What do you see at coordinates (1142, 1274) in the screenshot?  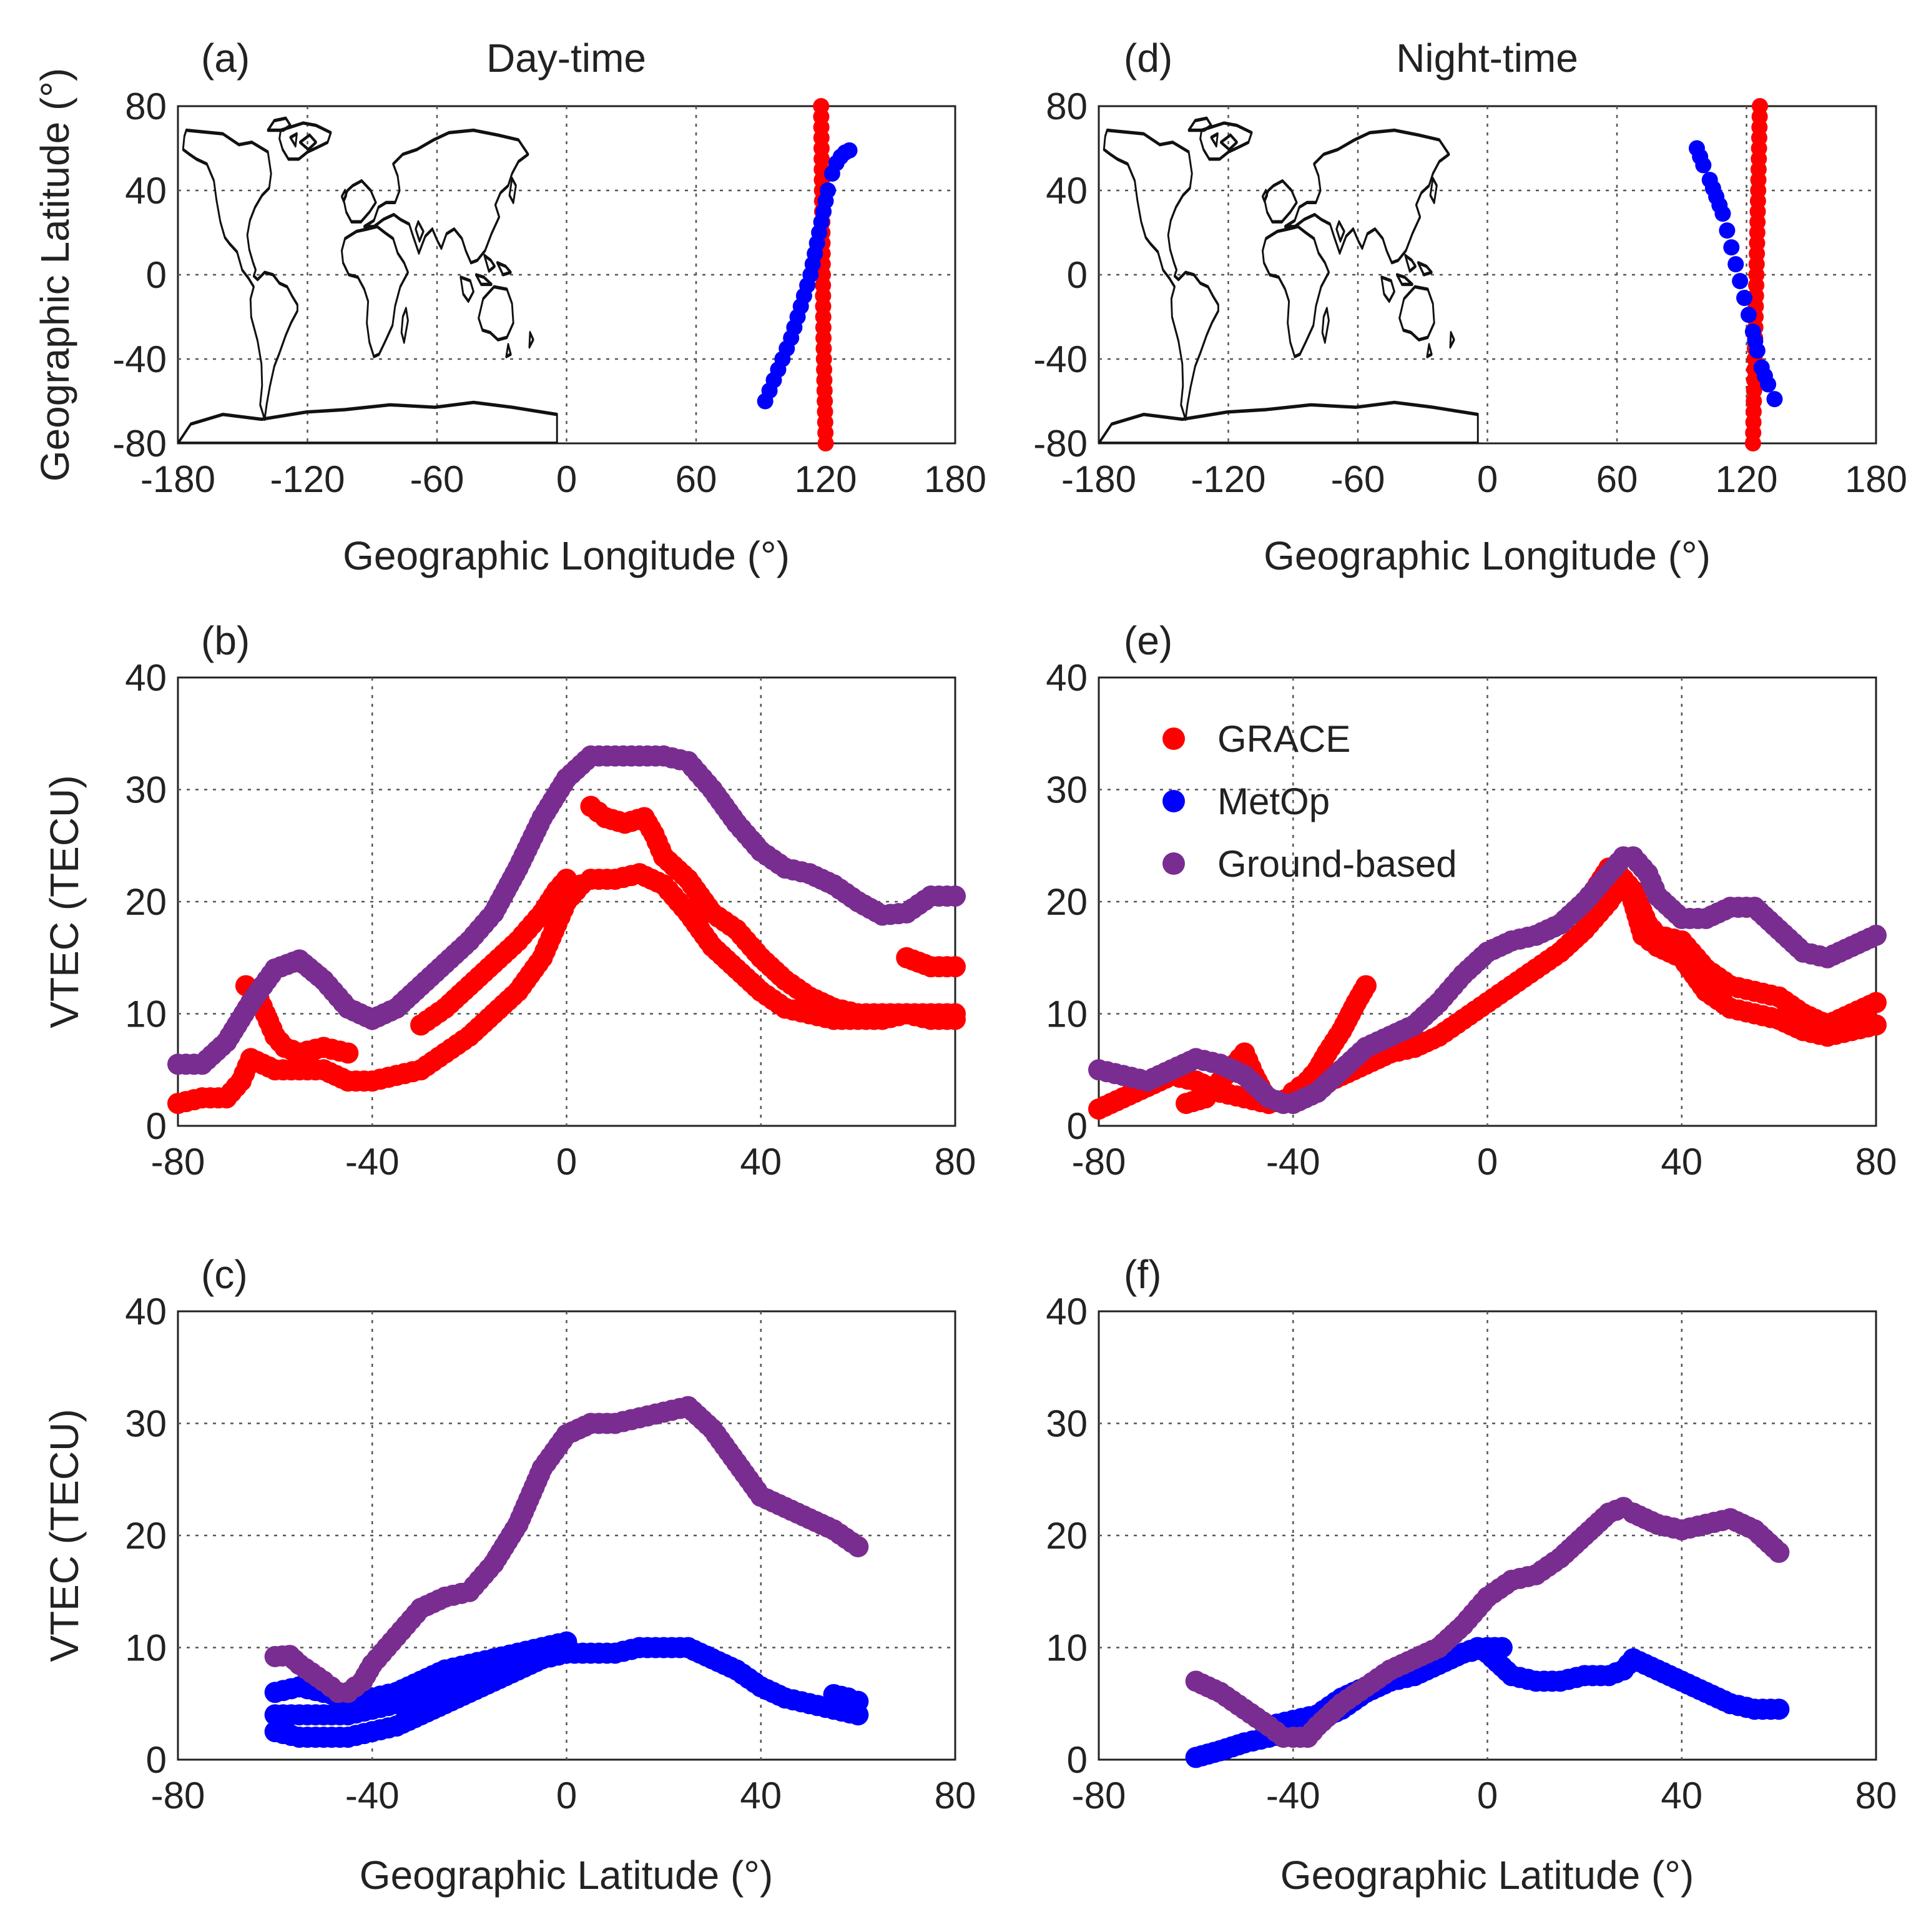 I see `panel-f-label: (f)` at bounding box center [1142, 1274].